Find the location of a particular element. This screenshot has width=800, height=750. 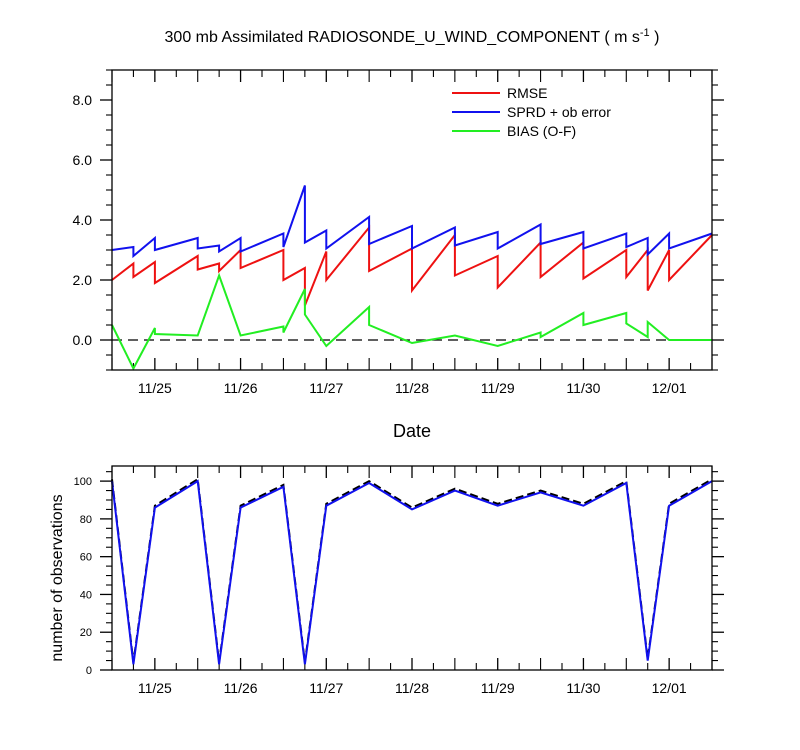

top-y-tick-label: 6.0 is located at coordinates (83, 160).